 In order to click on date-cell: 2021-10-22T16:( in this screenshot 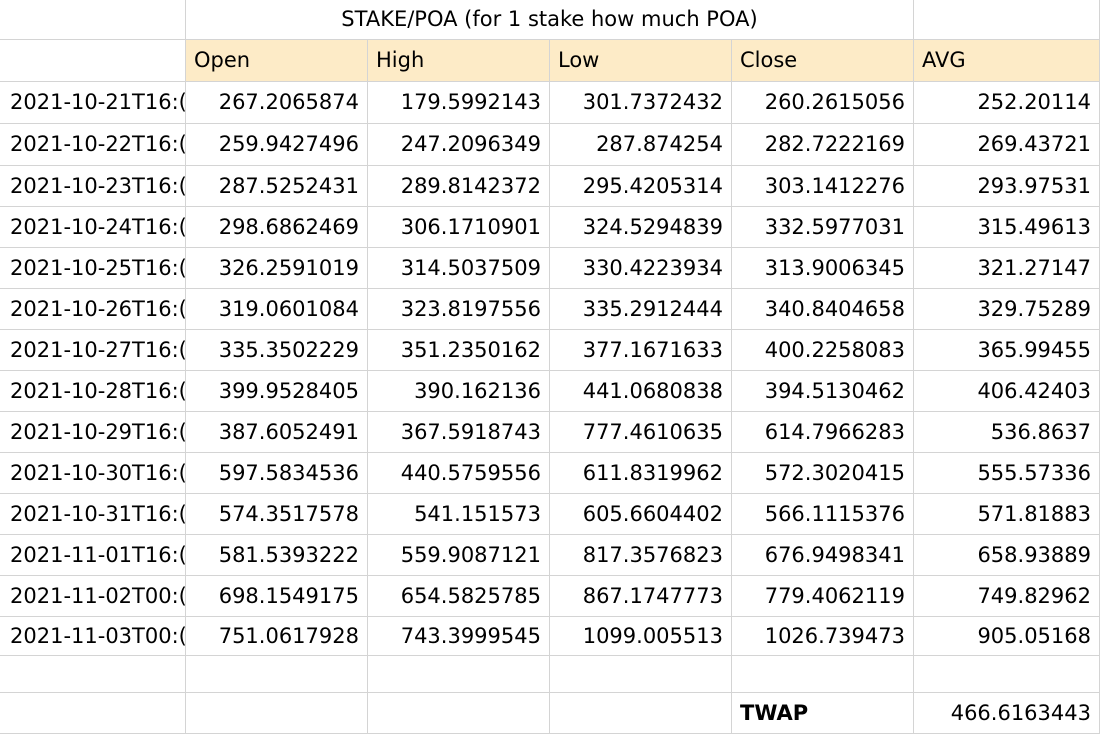, I will do `click(93, 145)`.